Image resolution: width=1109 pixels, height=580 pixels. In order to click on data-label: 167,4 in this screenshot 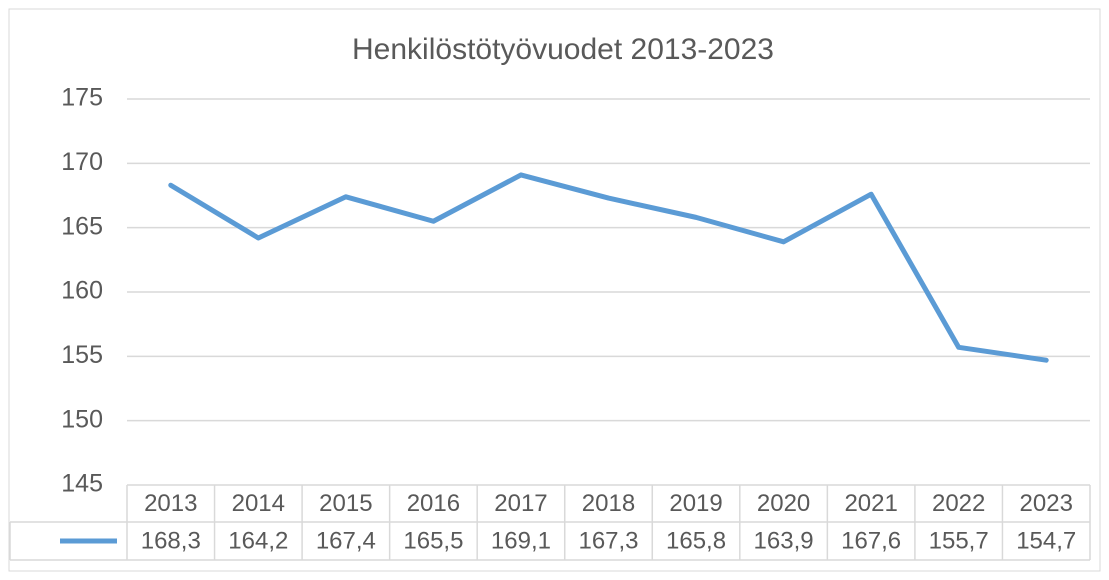, I will do `click(346, 540)`.